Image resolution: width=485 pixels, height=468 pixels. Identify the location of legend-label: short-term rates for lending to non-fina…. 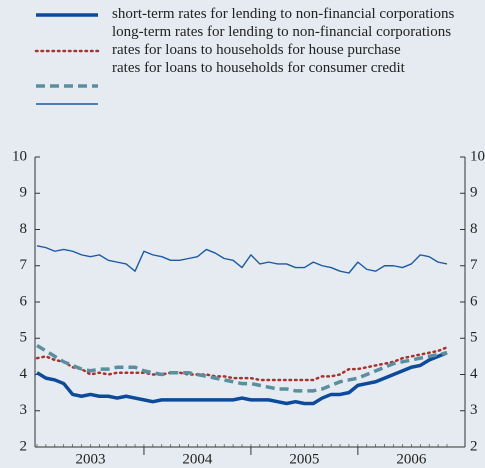
(283, 14).